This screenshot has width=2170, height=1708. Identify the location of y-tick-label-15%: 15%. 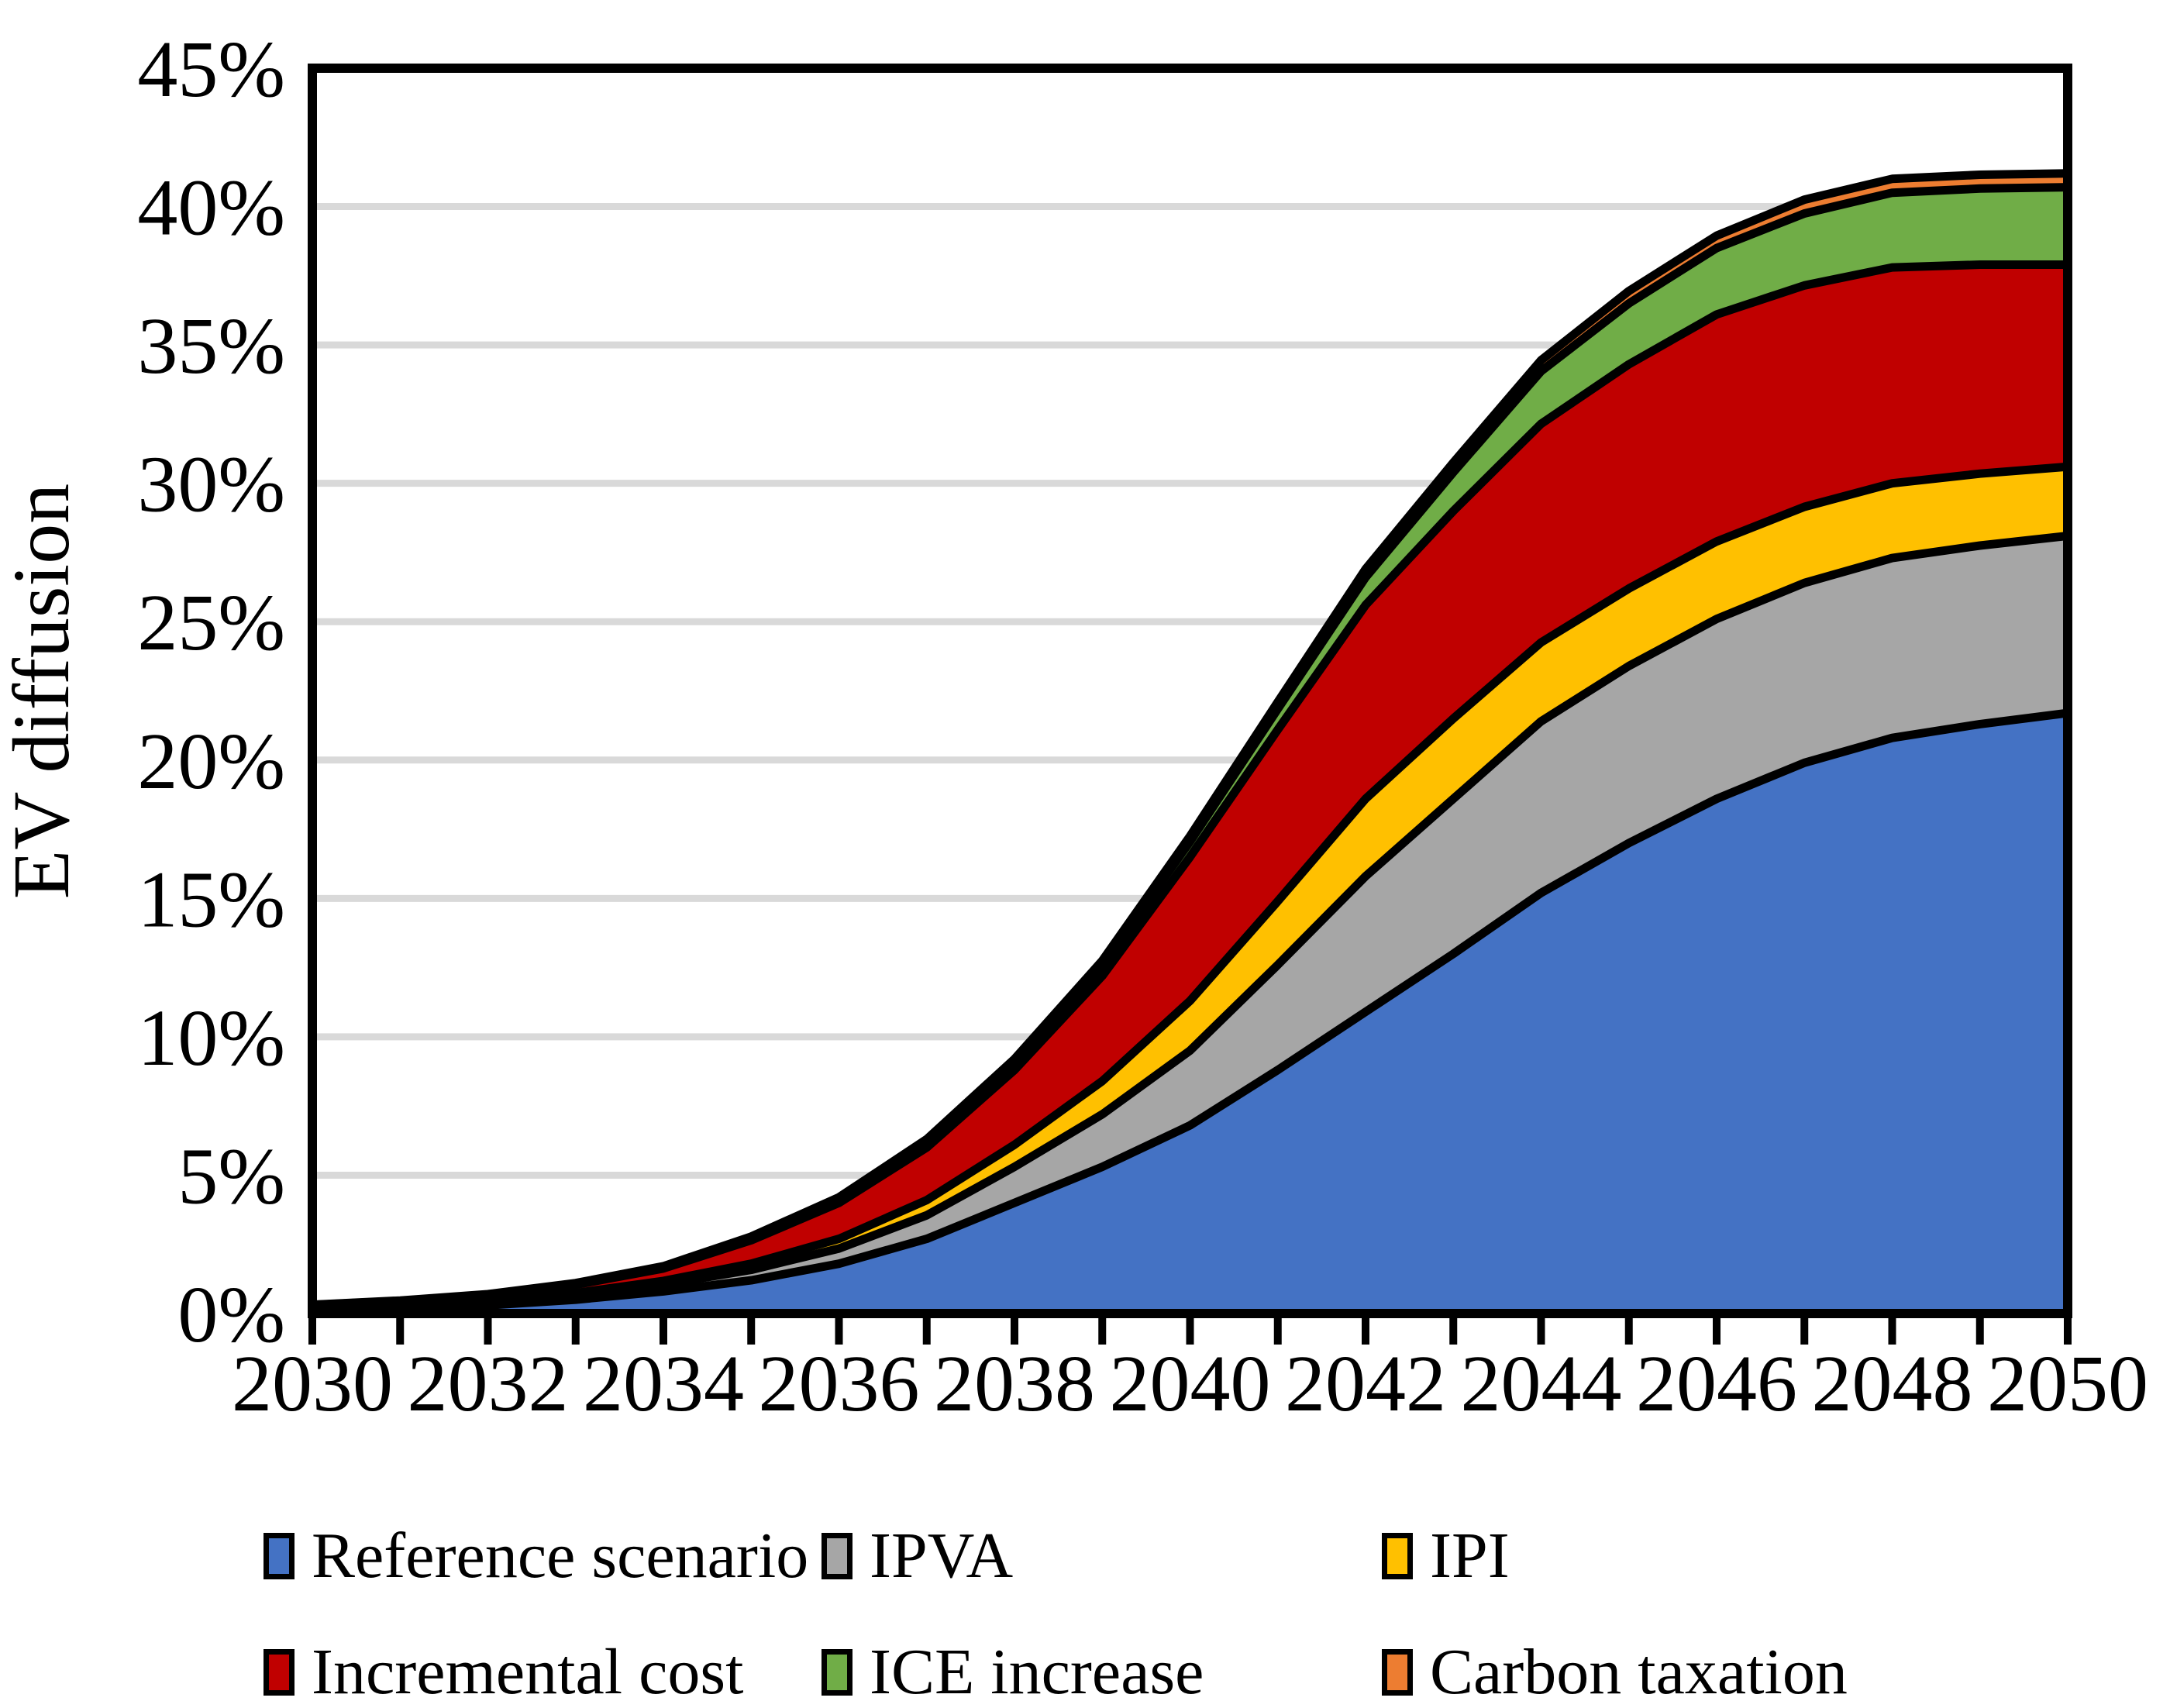
(211, 899).